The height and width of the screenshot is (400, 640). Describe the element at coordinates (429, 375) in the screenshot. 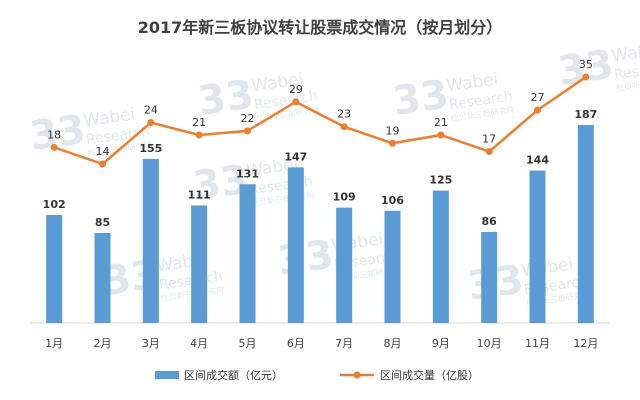

I see `legend-line-label: 区间成交量（亿股）` at that location.